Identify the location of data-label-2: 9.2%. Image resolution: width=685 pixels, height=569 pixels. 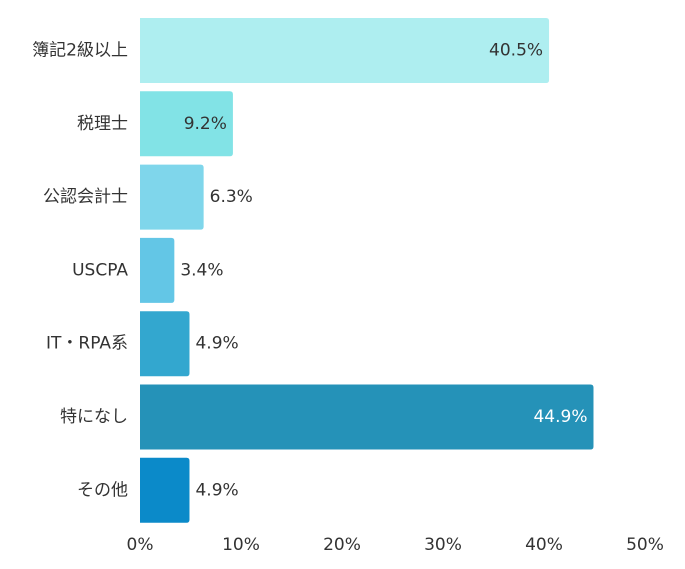
(205, 124).